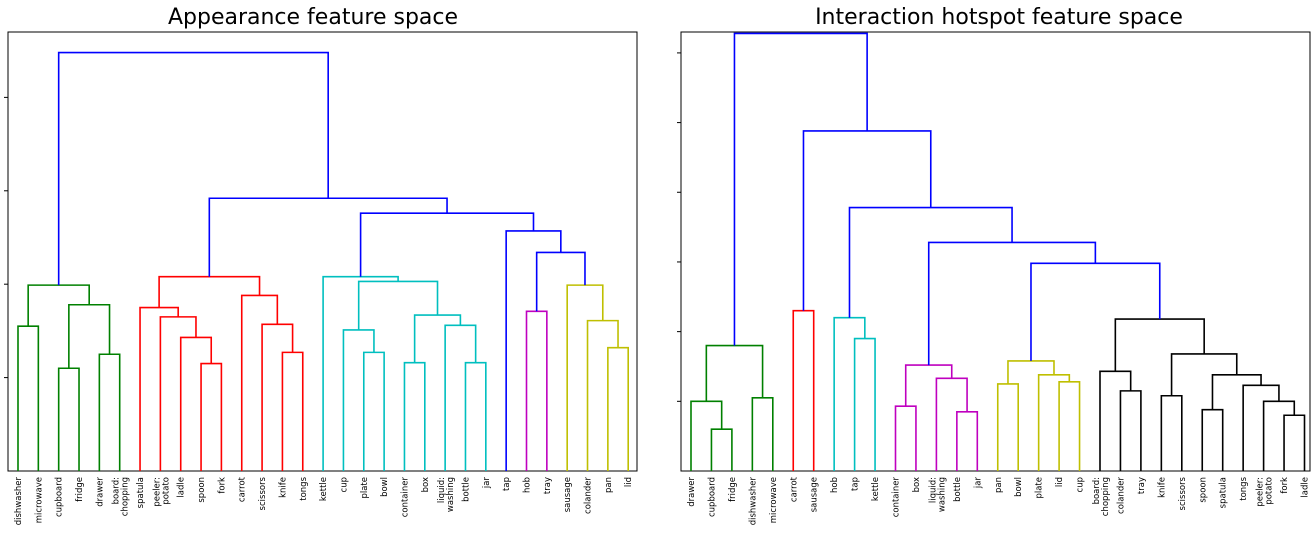 The image size is (1314, 533). What do you see at coordinates (835, 485) in the screenshot?
I see `leaf-label: hob` at bounding box center [835, 485].